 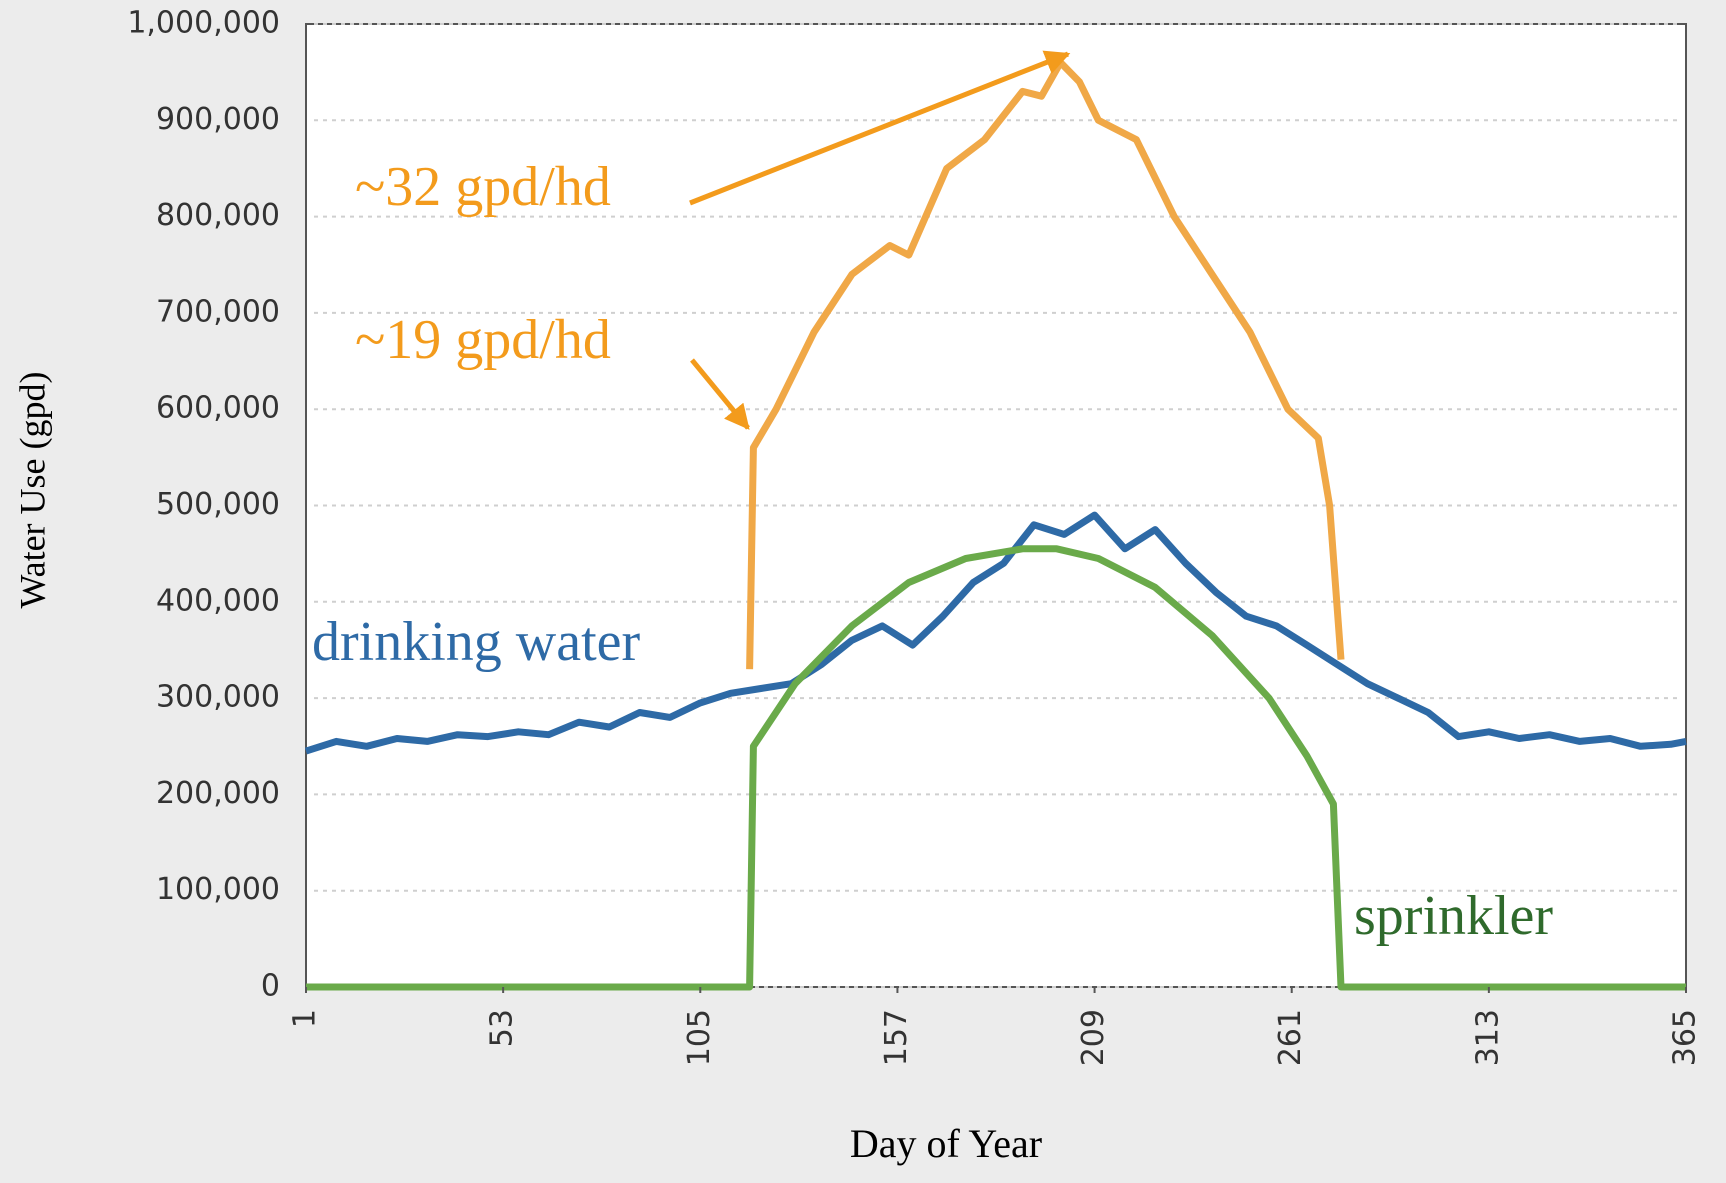 I want to click on x-axis-label: Day of Year, so click(x=946, y=1143).